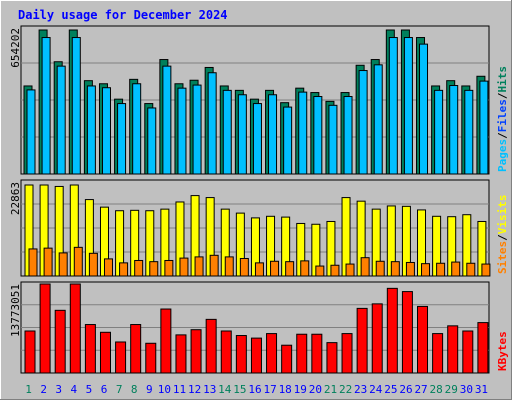 The image size is (512, 405). Describe the element at coordinates (28, 389) in the screenshot. I see `x-day-label: 1` at that location.